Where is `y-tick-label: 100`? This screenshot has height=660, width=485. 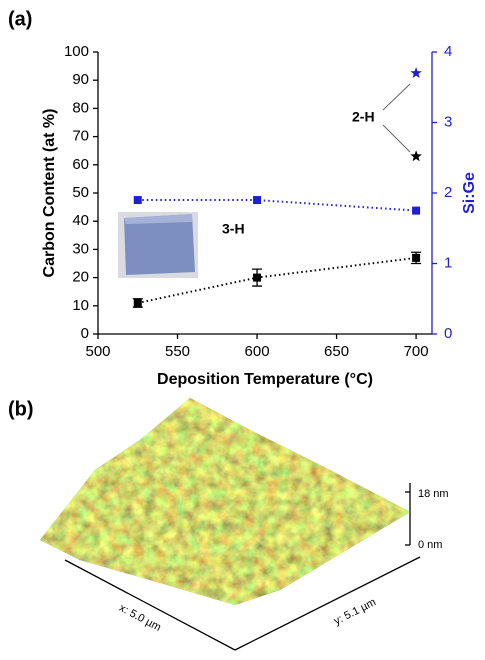
y-tick-label: 100 is located at coordinates (76, 51).